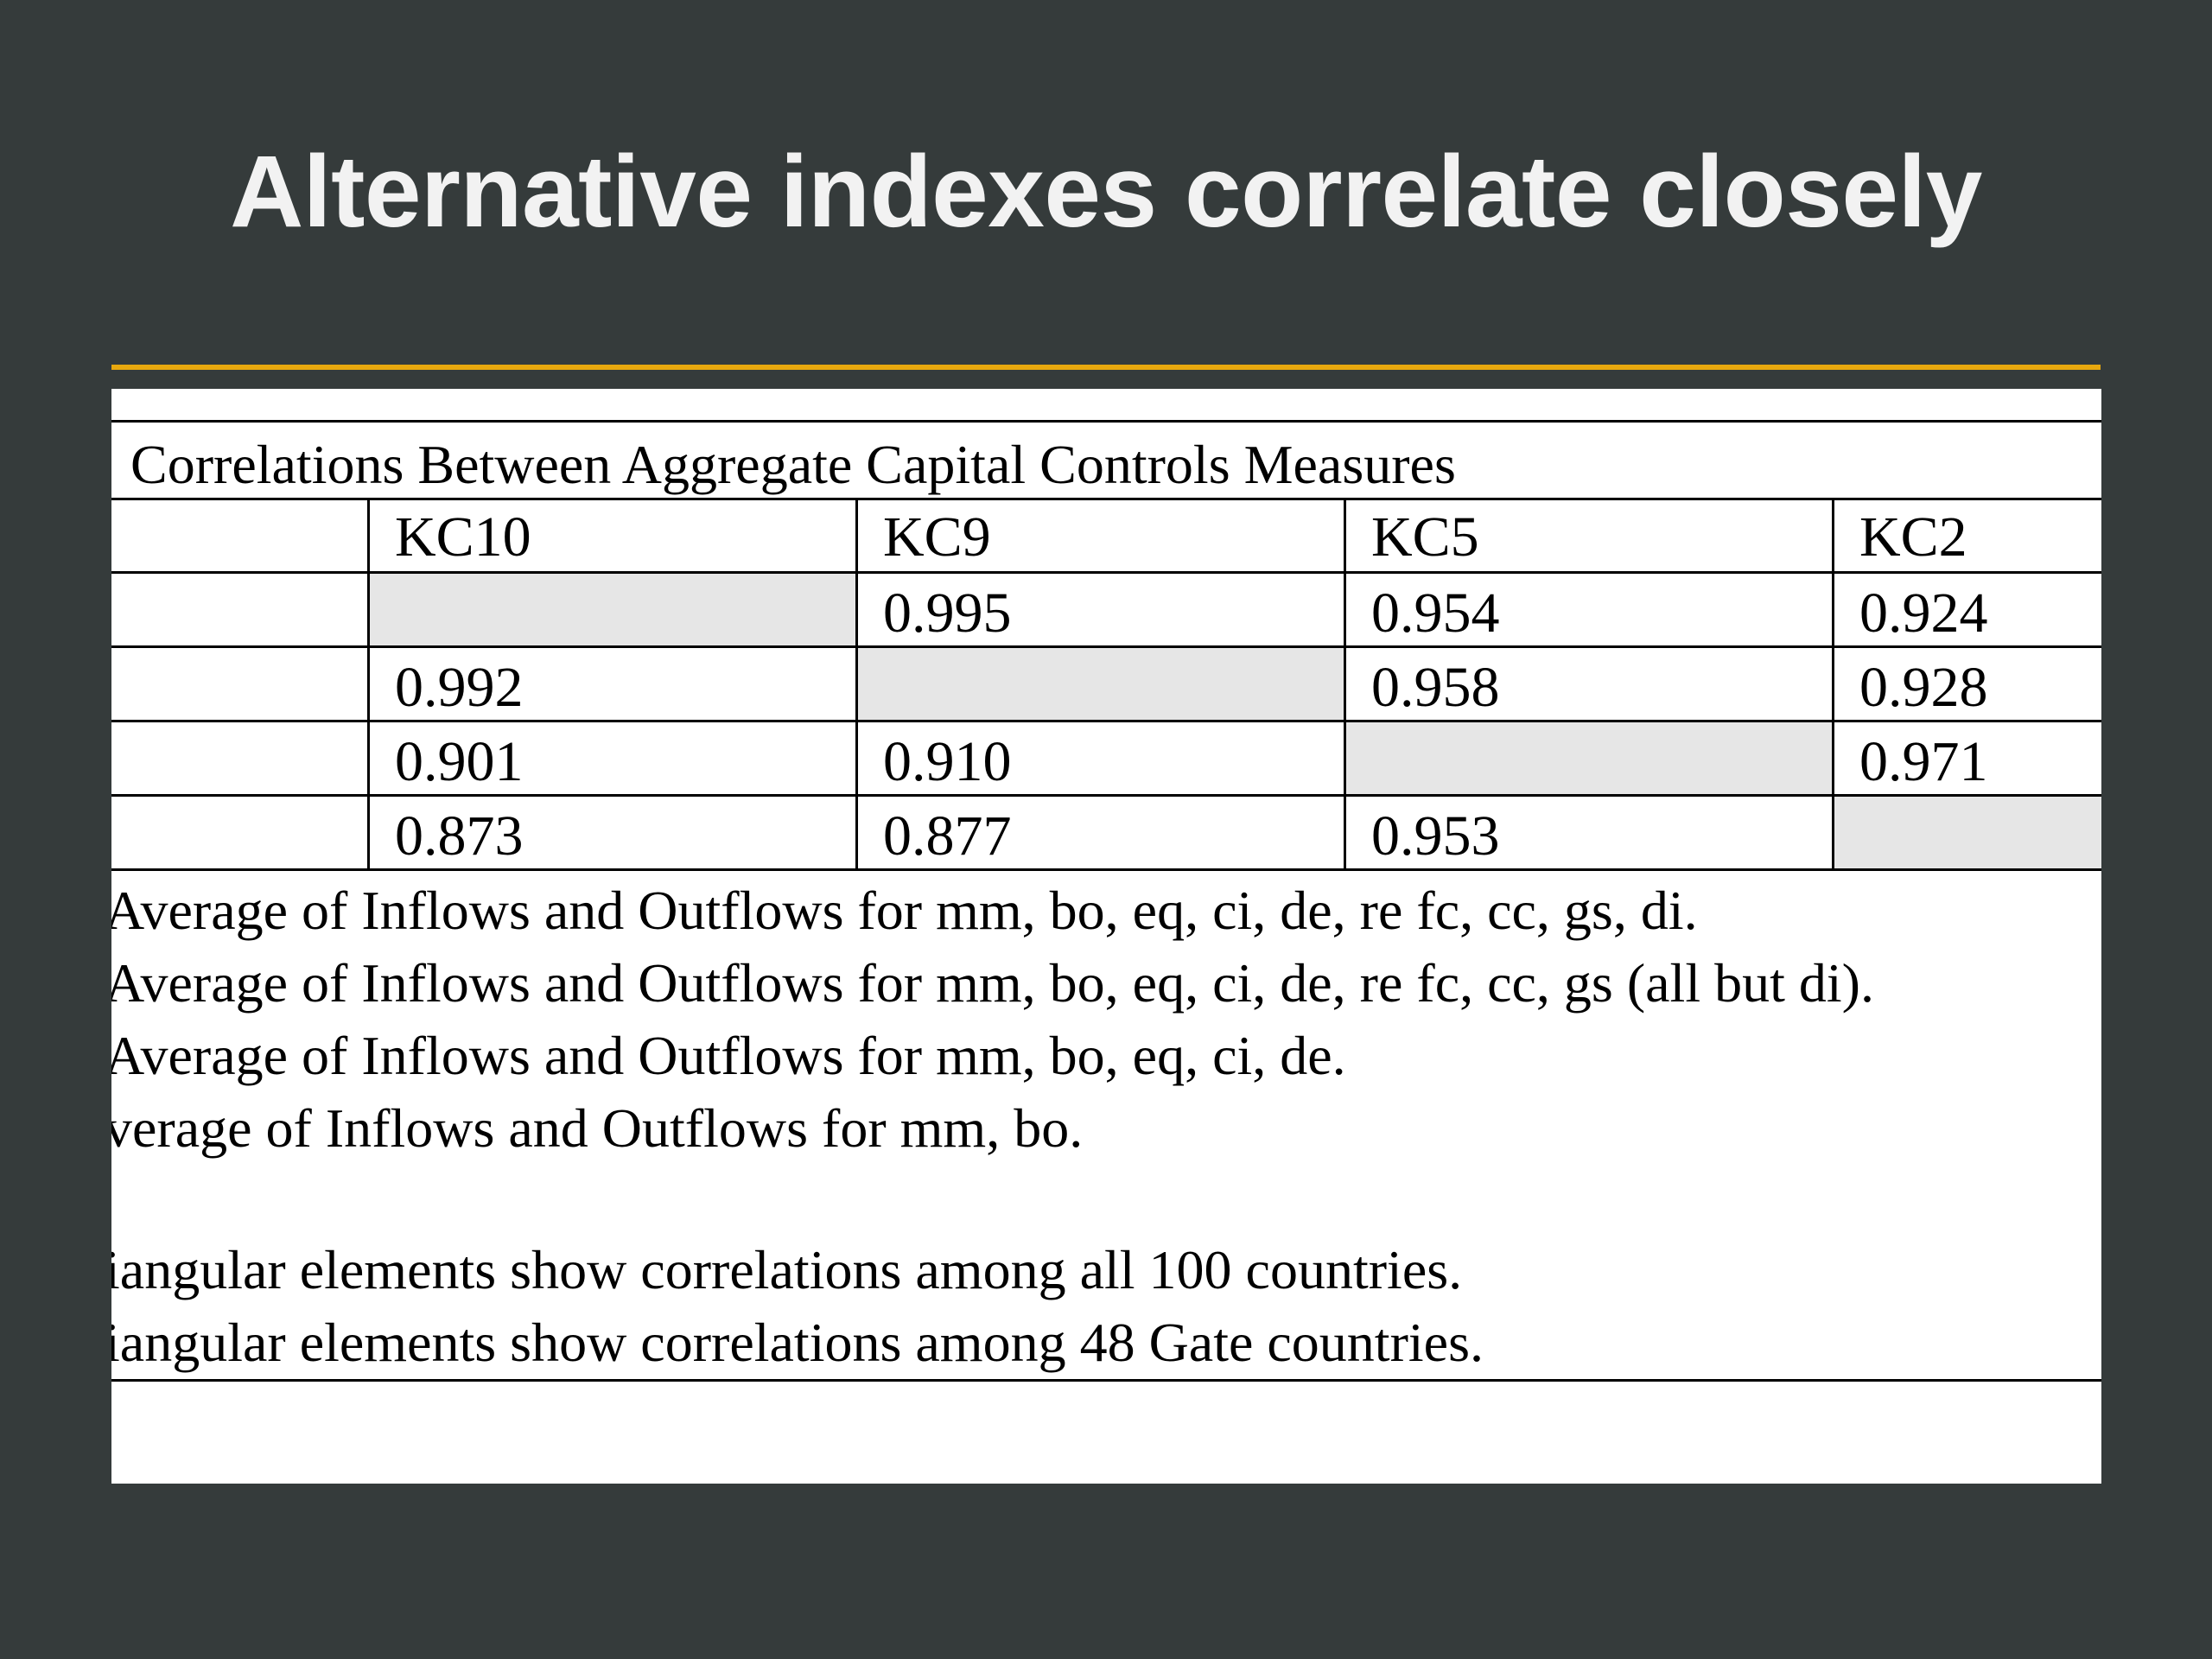 The width and height of the screenshot is (2212, 1659). What do you see at coordinates (1106, 421) in the screenshot?
I see `table-top-rule` at bounding box center [1106, 421].